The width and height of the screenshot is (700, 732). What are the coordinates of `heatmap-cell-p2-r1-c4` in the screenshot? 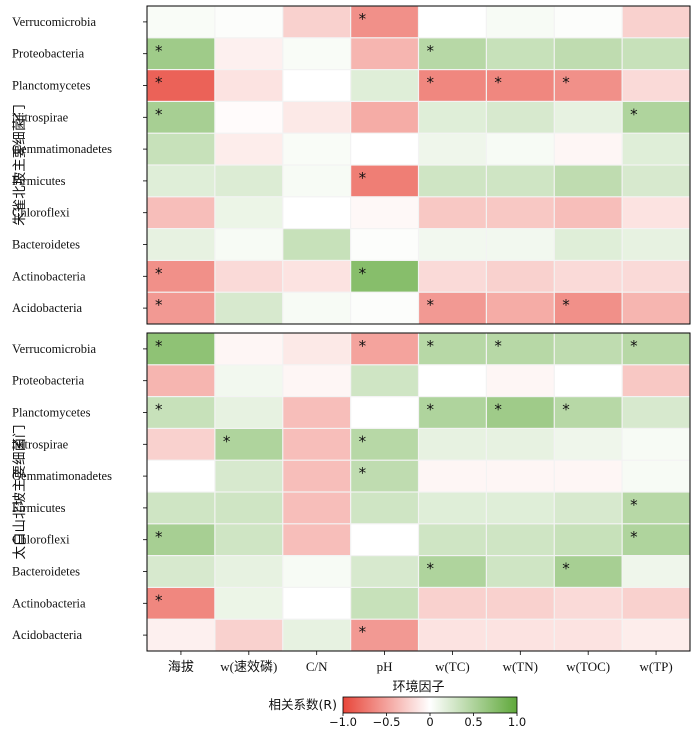 It's located at (384, 349).